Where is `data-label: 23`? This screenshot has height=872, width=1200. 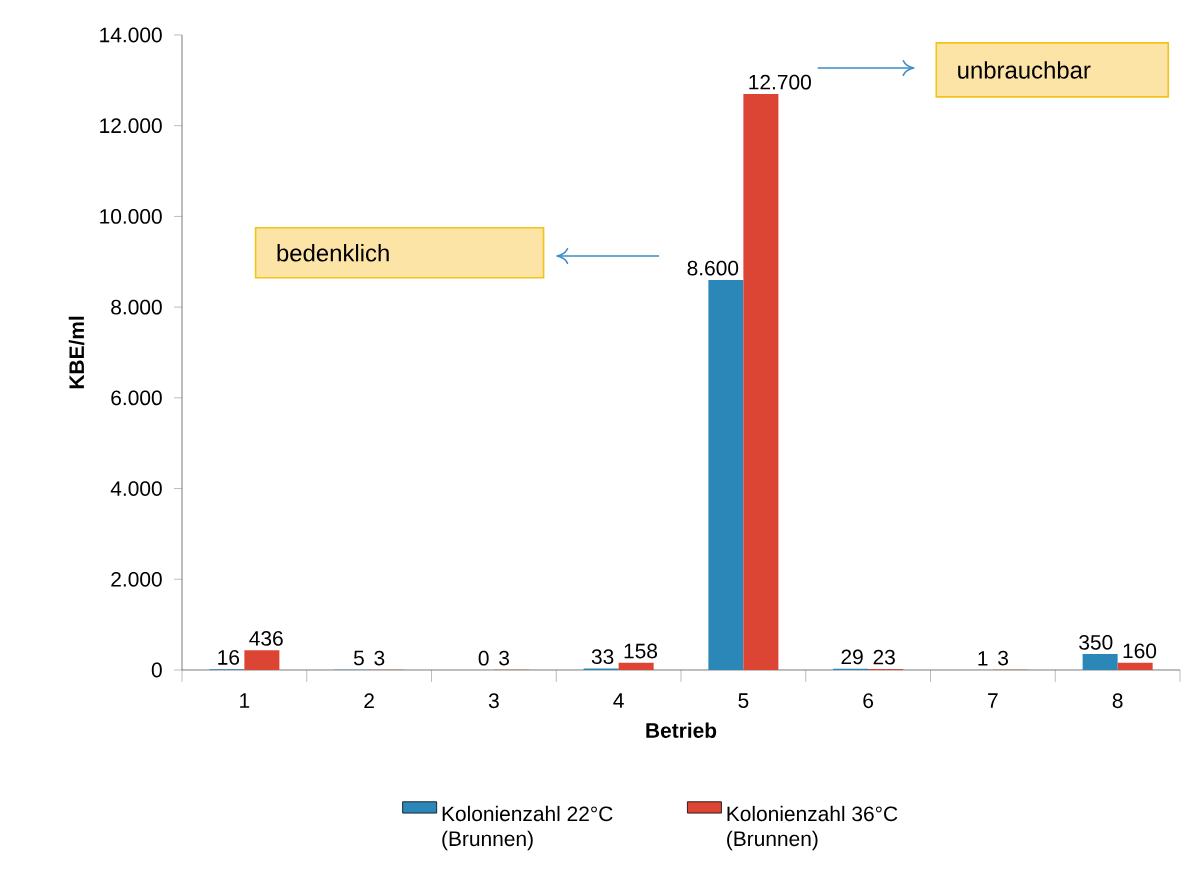 data-label: 23 is located at coordinates (884, 657).